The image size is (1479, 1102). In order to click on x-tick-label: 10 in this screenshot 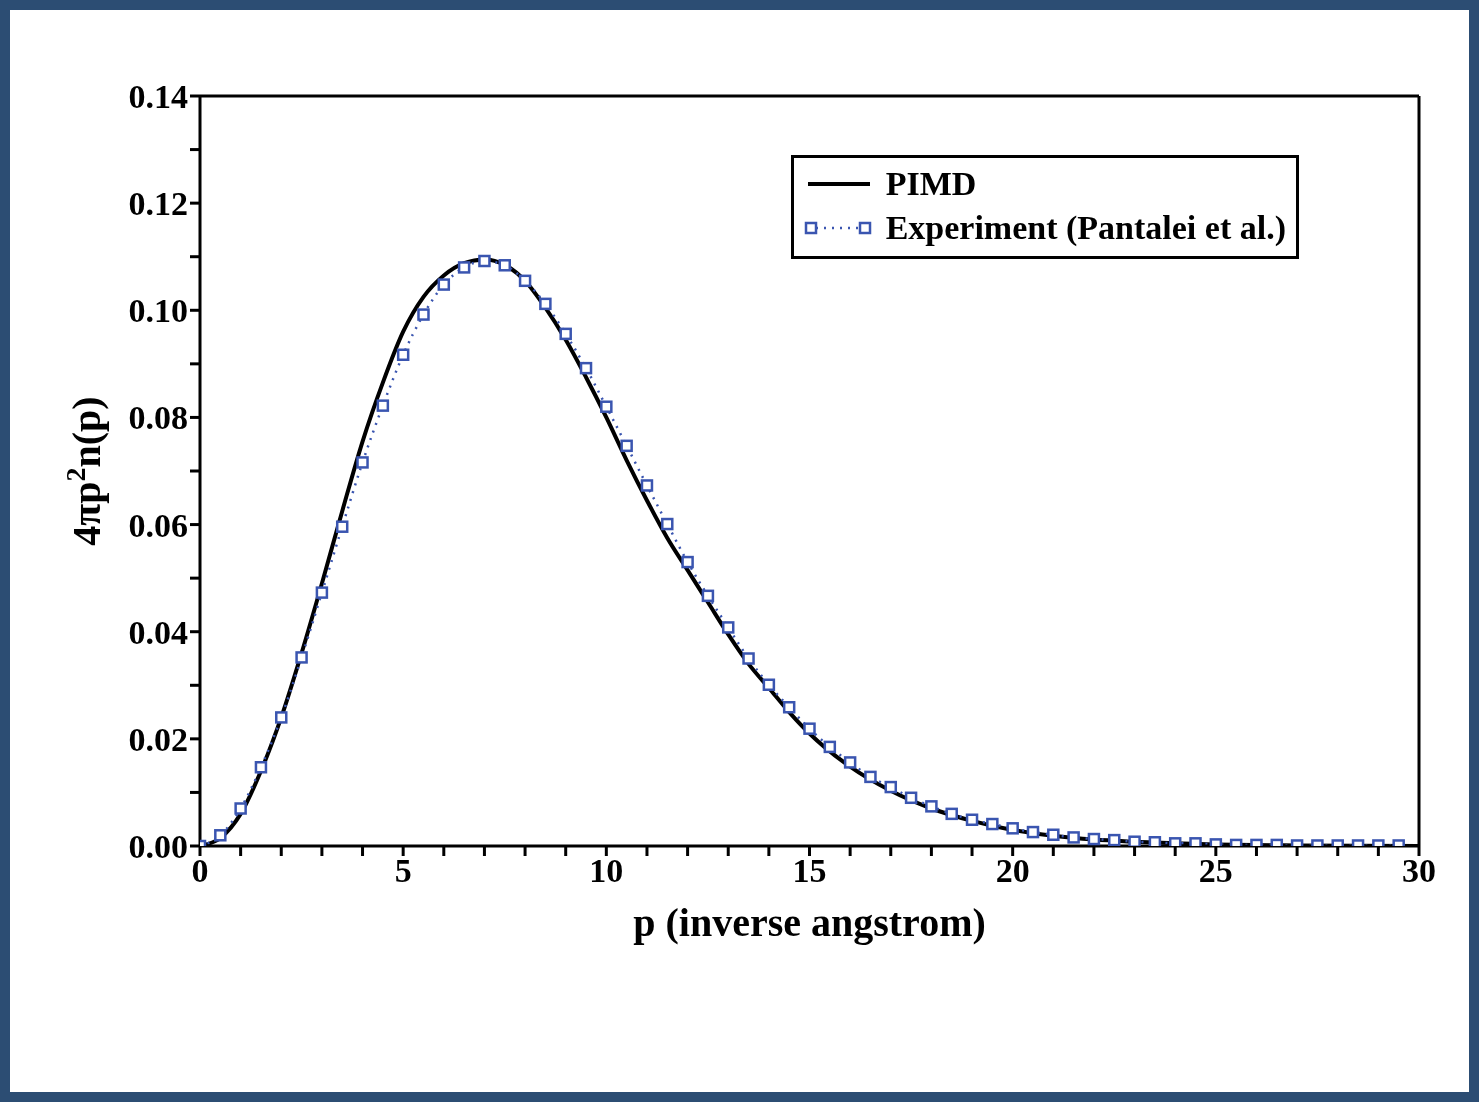, I will do `click(606, 871)`.